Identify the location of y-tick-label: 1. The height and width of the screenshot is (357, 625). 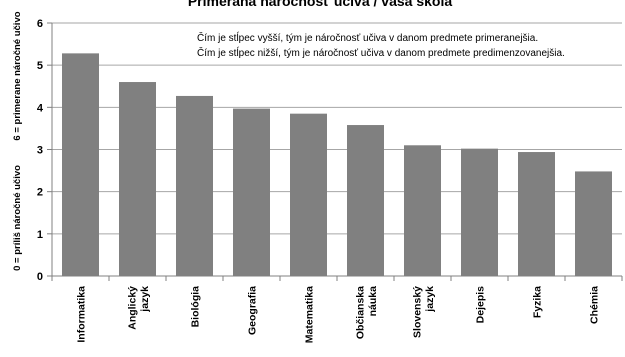
(40, 235).